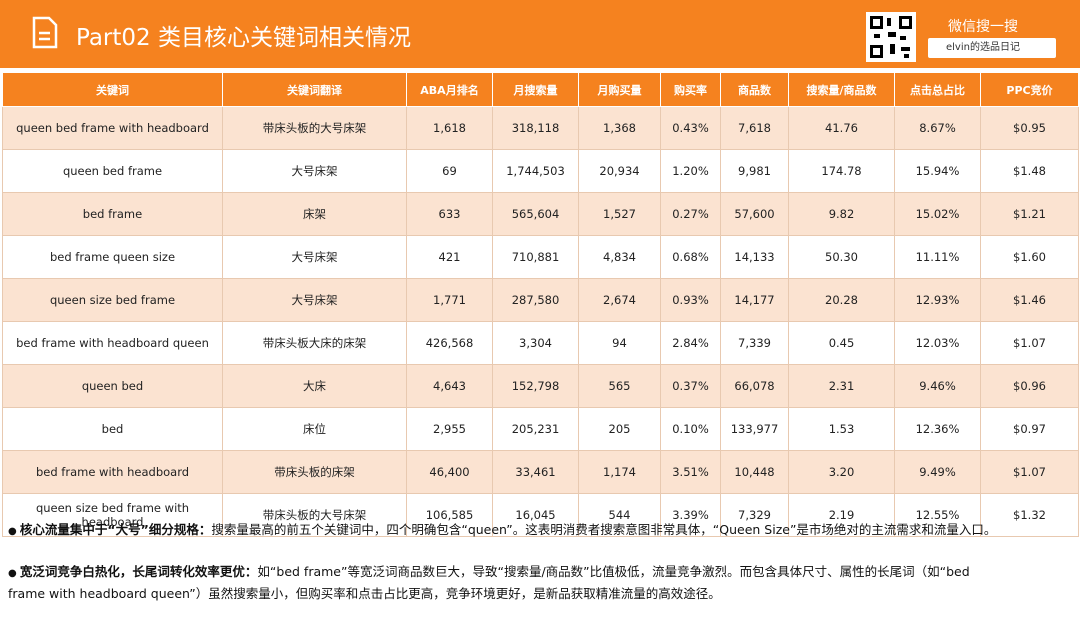 This screenshot has width=1080, height=624. What do you see at coordinates (138, 571) in the screenshot?
I see `note-bold: 宽泛词竞争白热化，长尾词转化效率更优：` at bounding box center [138, 571].